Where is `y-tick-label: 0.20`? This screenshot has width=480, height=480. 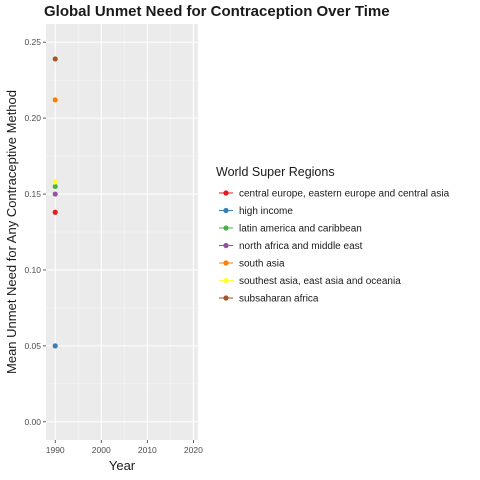 y-tick-label: 0.20 is located at coordinates (32, 118).